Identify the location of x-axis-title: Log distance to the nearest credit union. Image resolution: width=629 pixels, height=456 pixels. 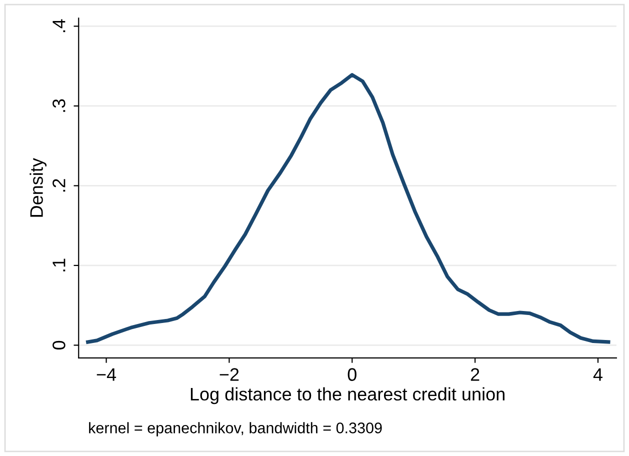
(347, 395).